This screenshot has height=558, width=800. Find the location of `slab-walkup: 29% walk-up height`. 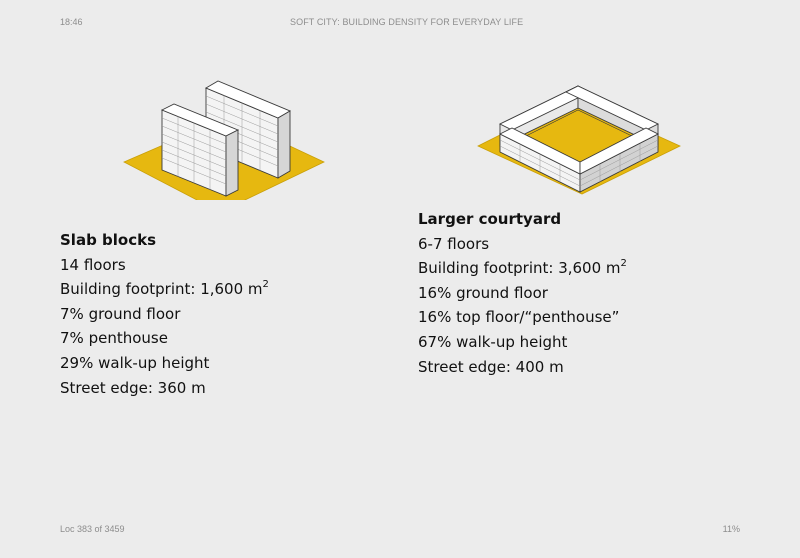

slab-walkup: 29% walk-up height is located at coordinates (135, 362).